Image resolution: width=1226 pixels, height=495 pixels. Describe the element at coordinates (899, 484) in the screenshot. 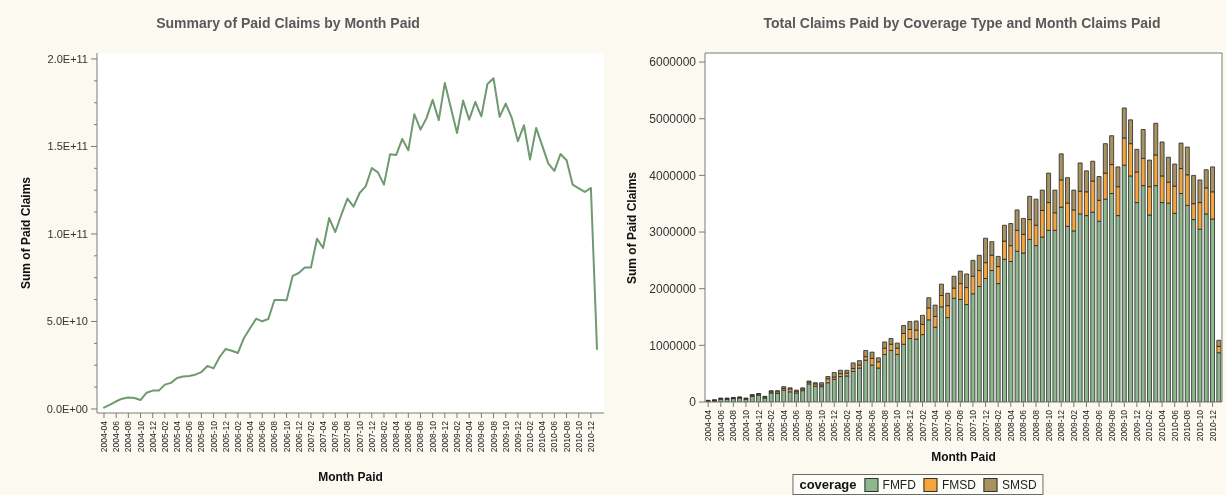

I see `legend-label: FMFD` at that location.